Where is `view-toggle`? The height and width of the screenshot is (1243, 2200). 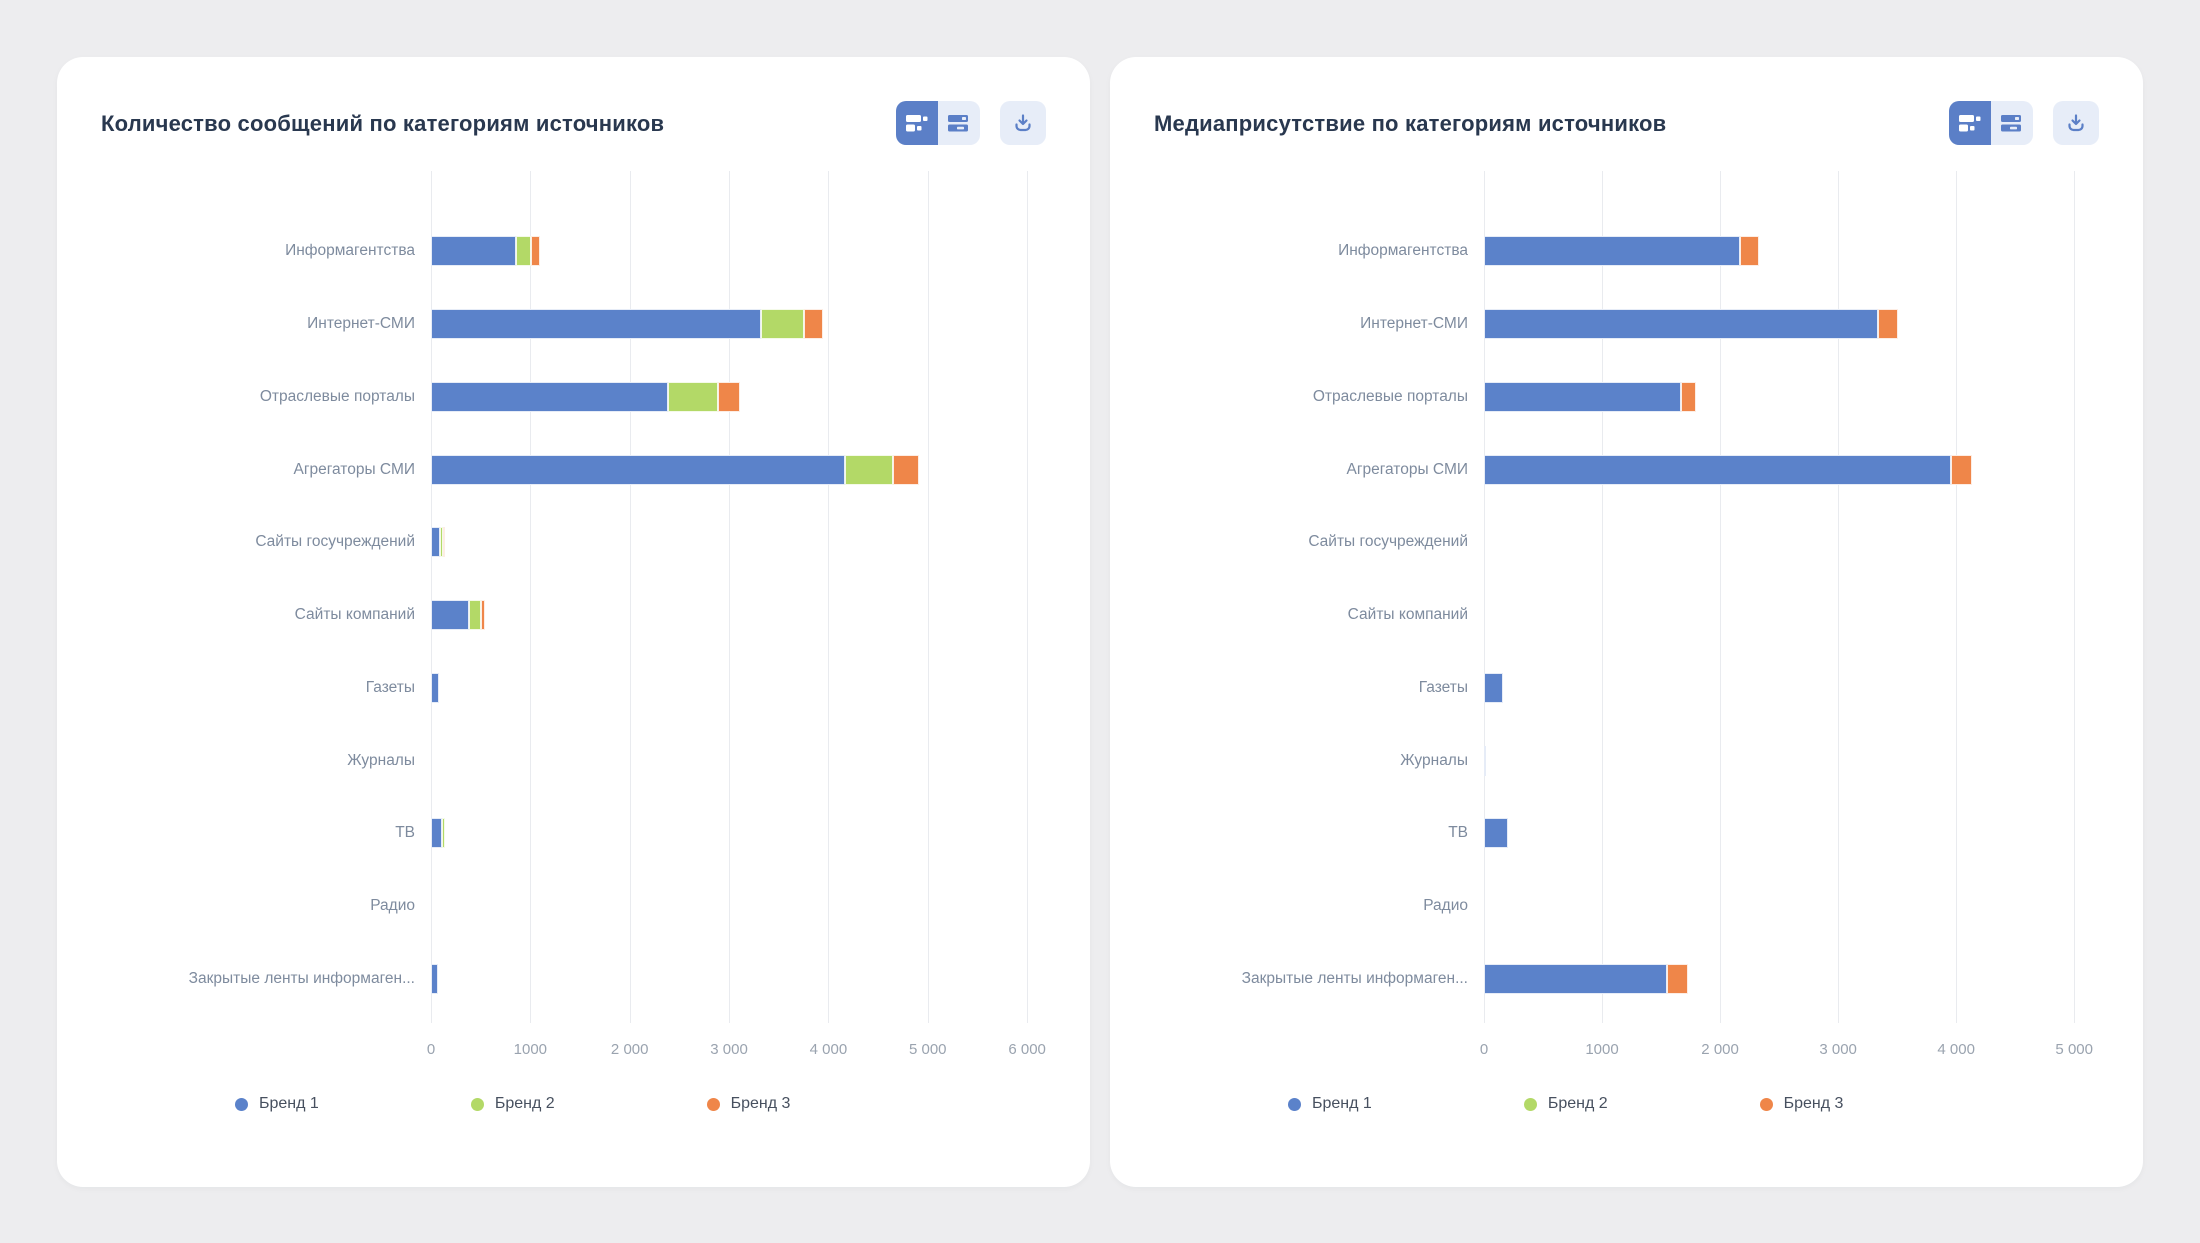 view-toggle is located at coordinates (1991, 123).